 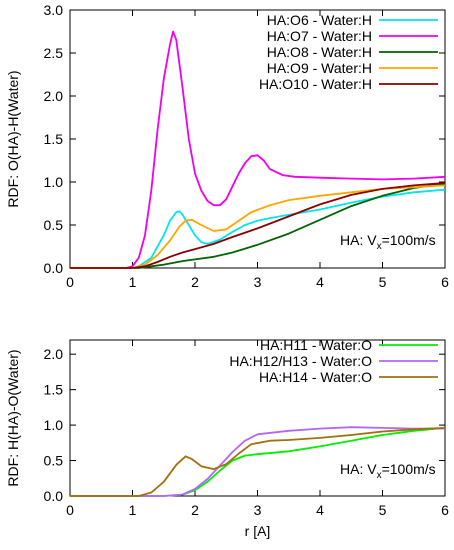 I want to click on y-tick-label: 2.5, so click(x=54, y=53).